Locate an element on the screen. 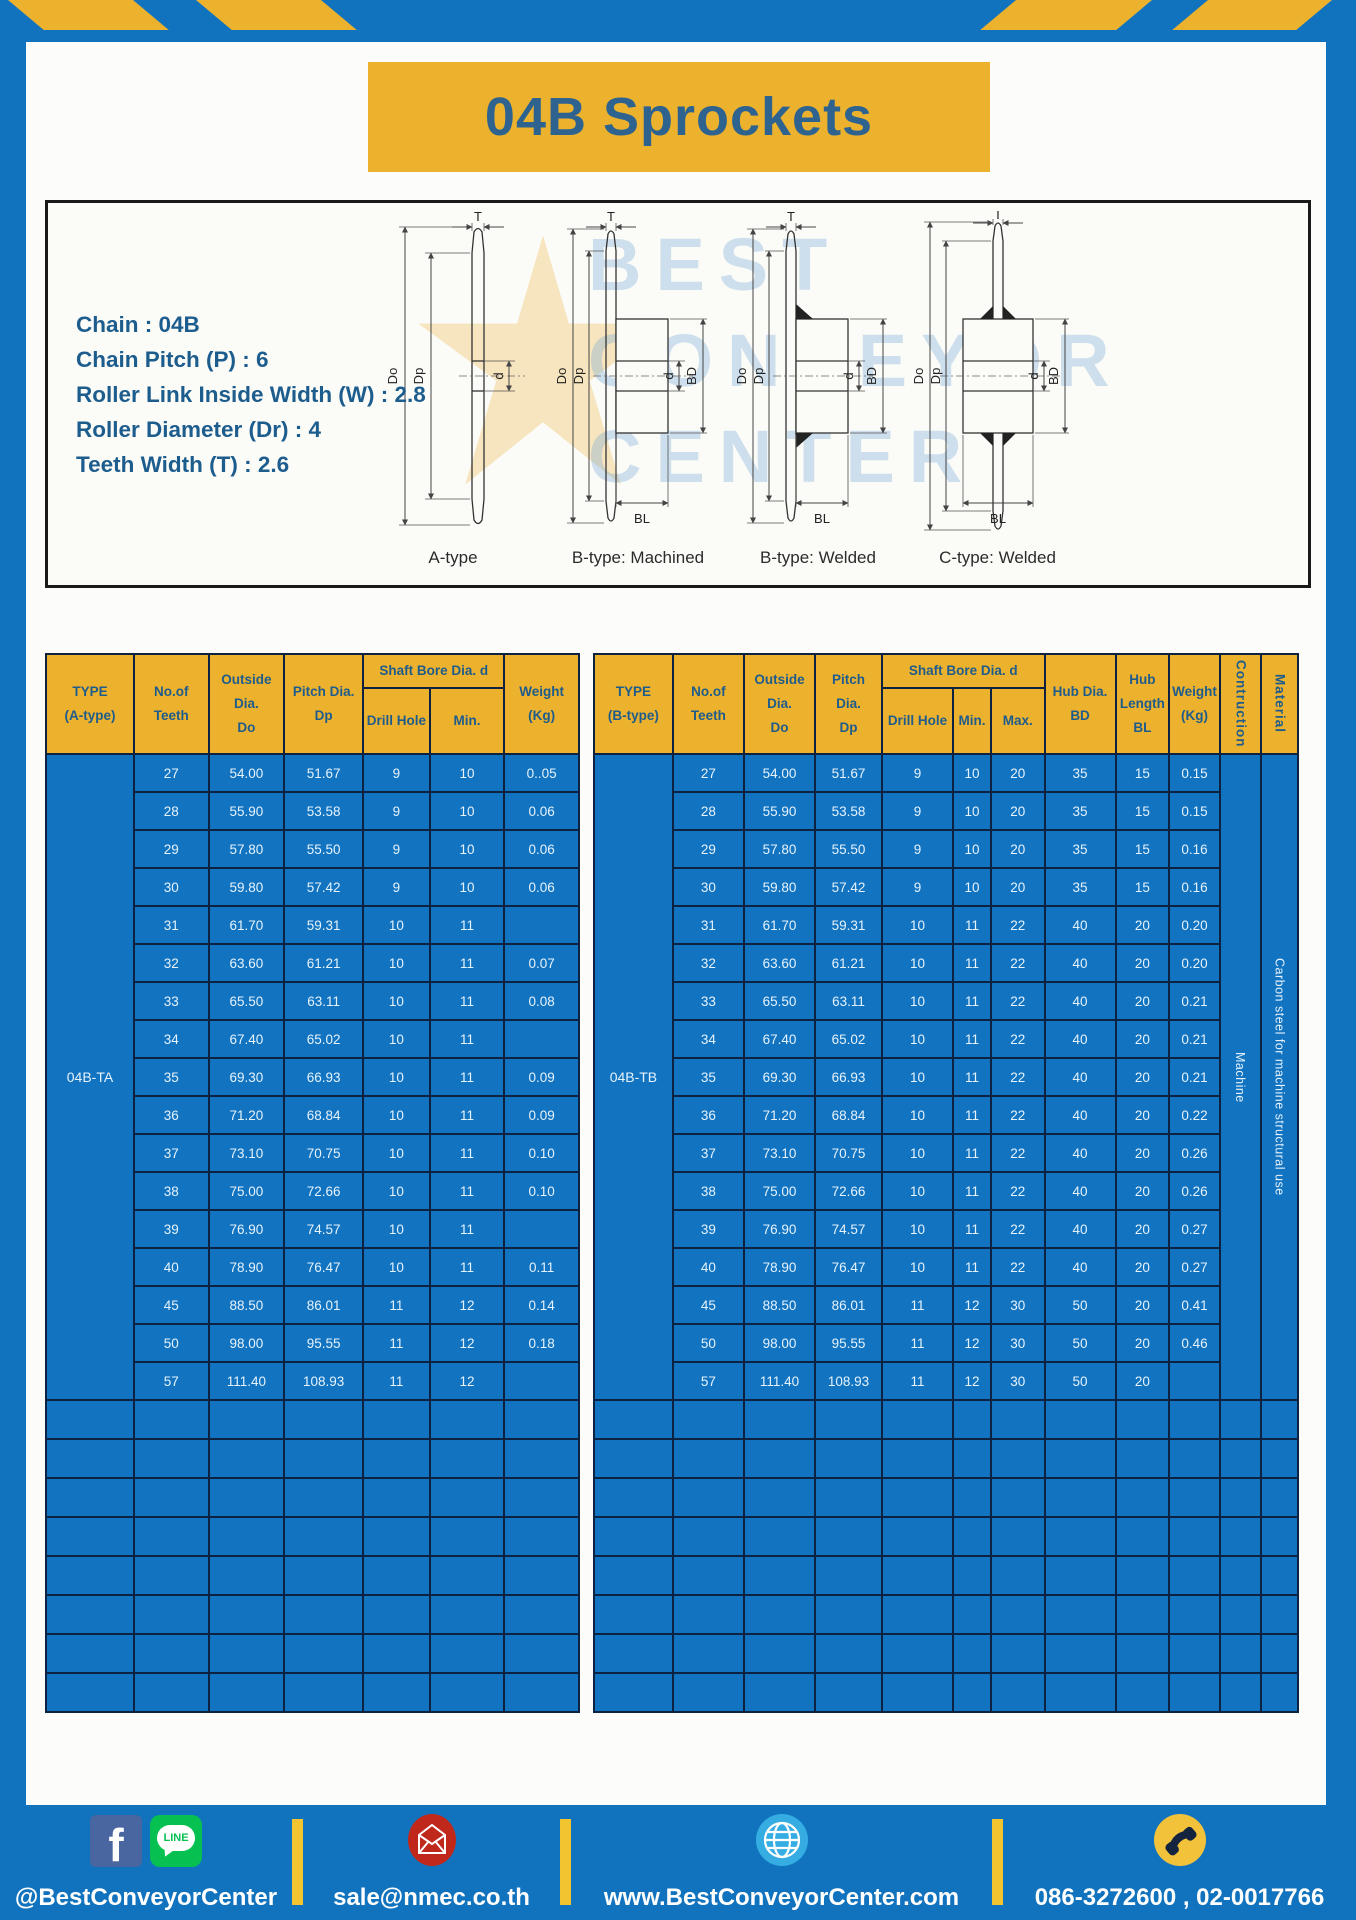 This screenshot has width=1356, height=1920. data-cell: 45 is located at coordinates (708, 1305).